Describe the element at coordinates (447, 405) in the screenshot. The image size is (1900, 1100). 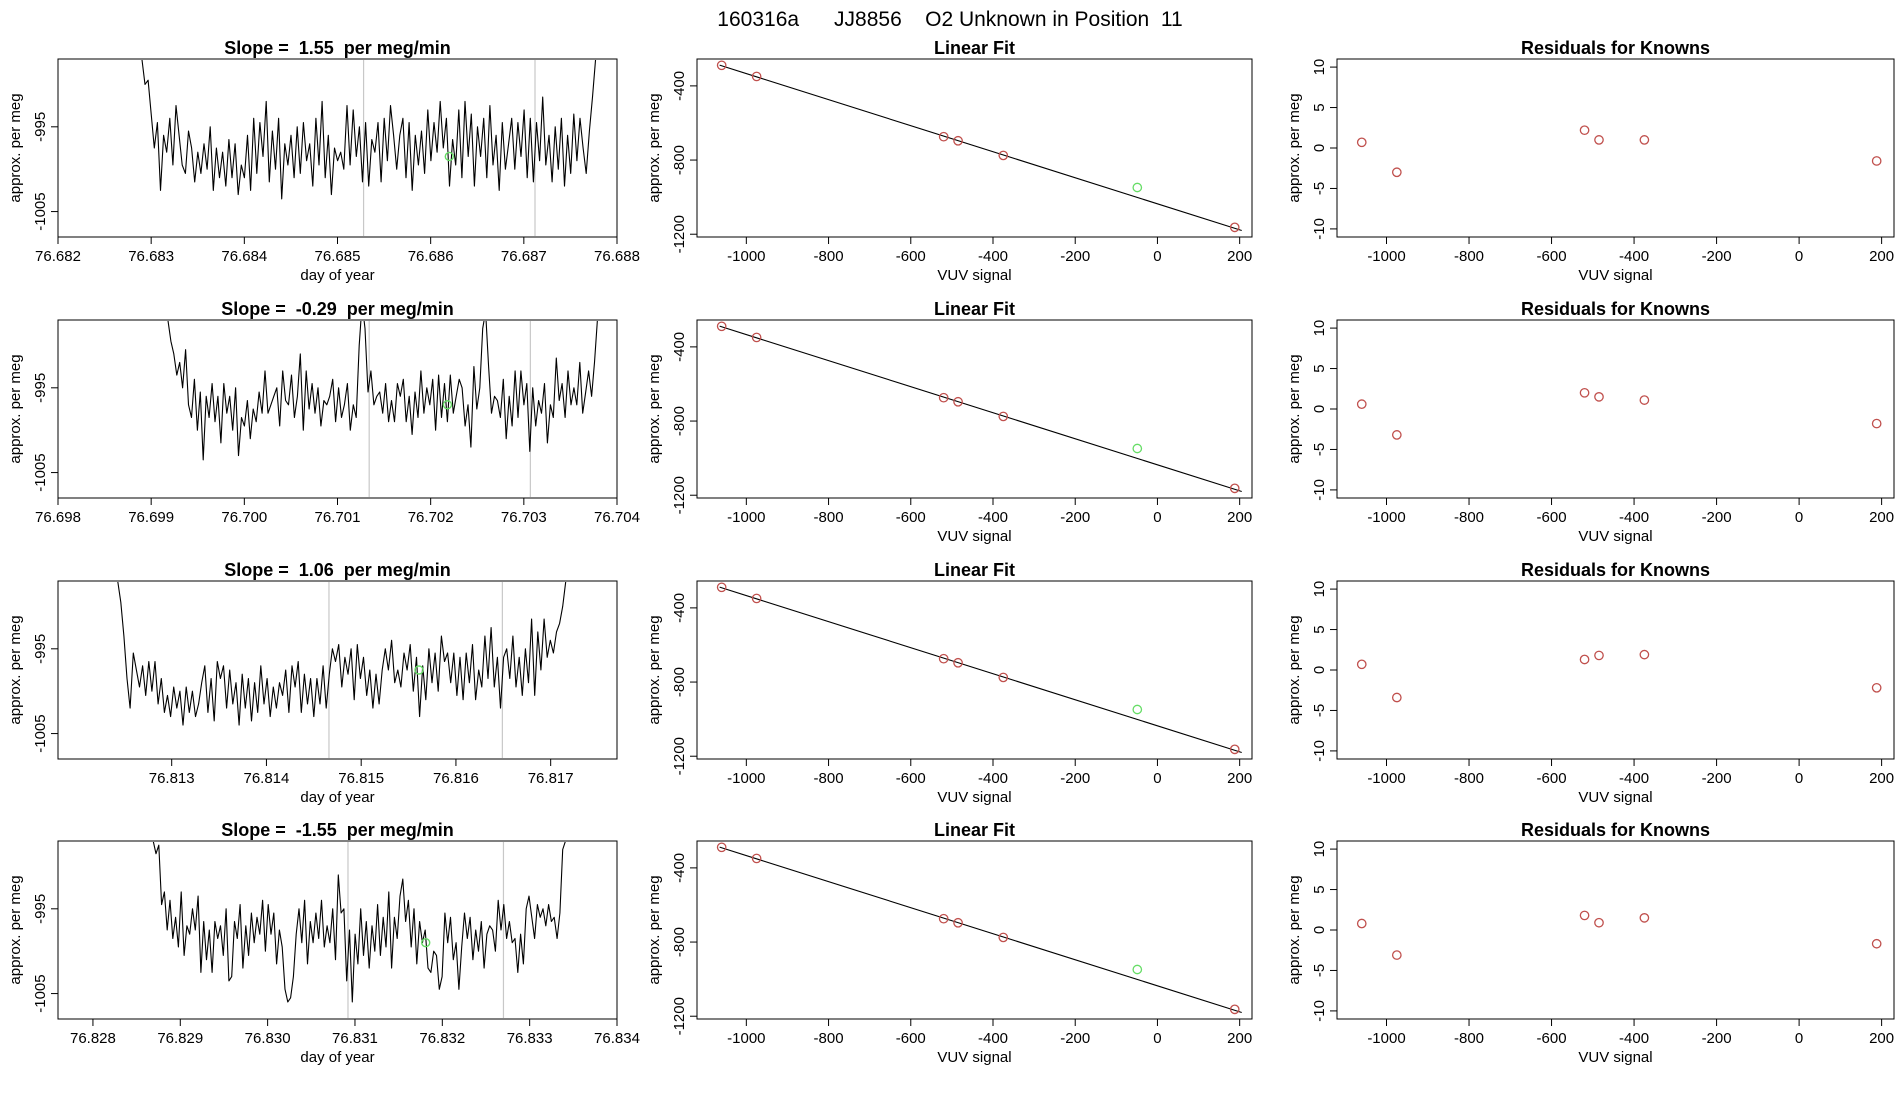
I see `unknown-sample-point` at that location.